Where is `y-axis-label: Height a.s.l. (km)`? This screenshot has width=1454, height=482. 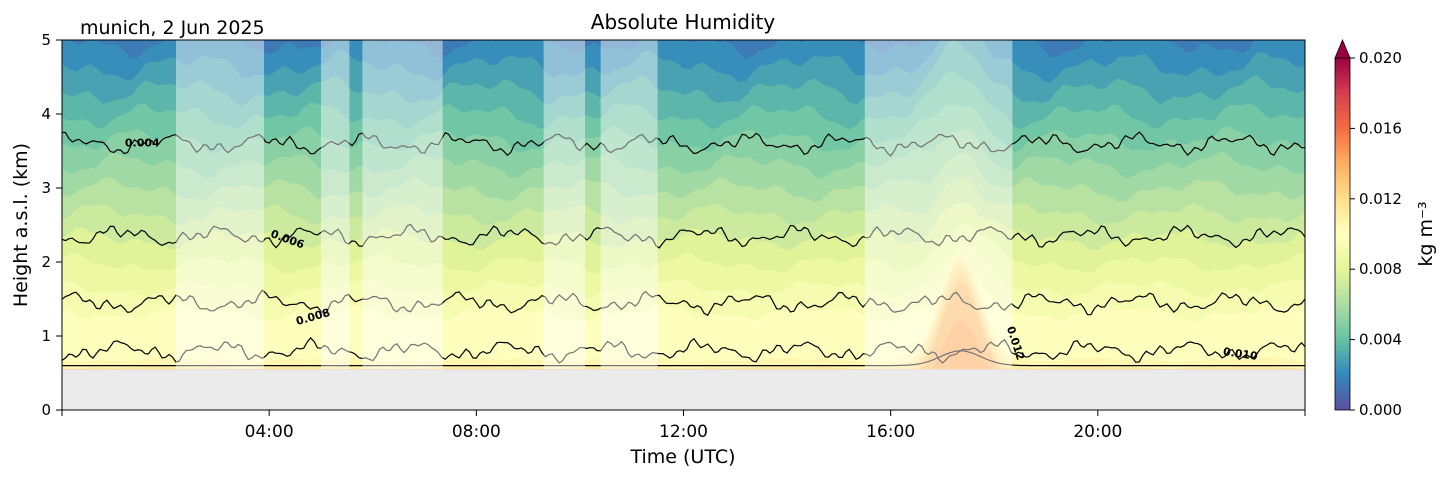
y-axis-label: Height a.s.l. (km) is located at coordinates (21, 225).